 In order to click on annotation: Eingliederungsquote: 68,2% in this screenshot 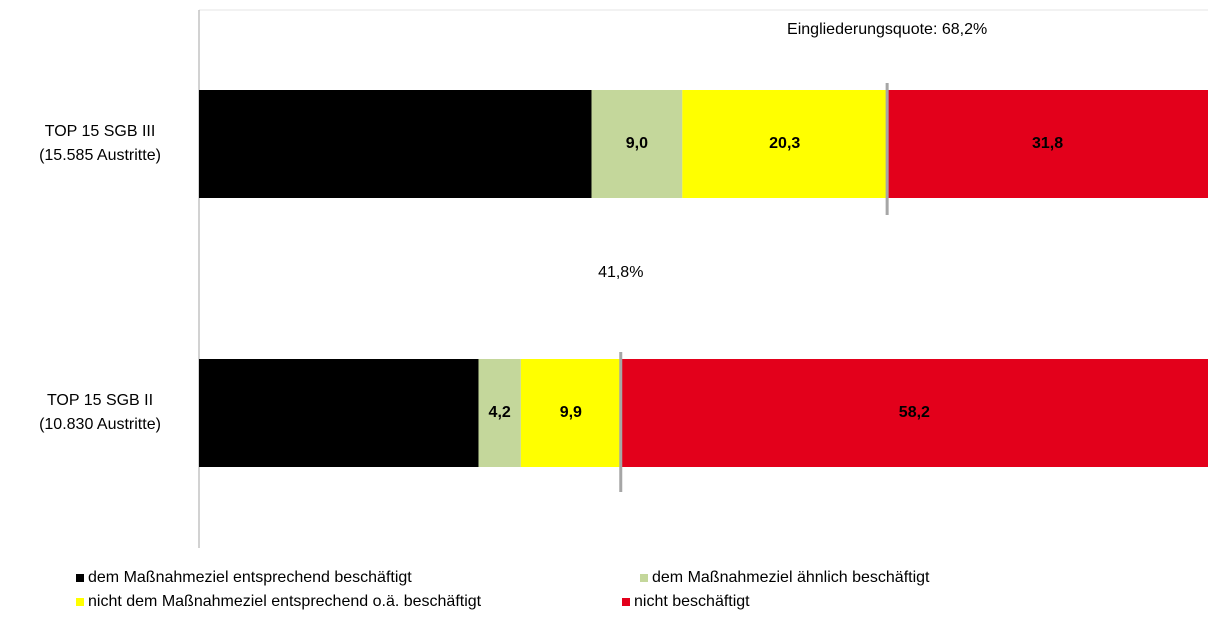, I will do `click(887, 29)`.